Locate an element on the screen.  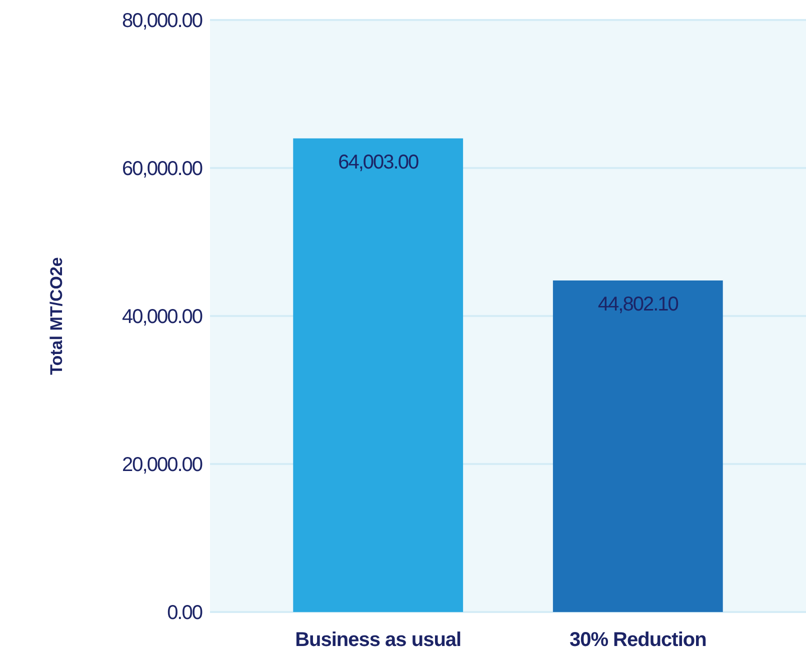
y-tick-label: 20,000.00 is located at coordinates (162, 465).